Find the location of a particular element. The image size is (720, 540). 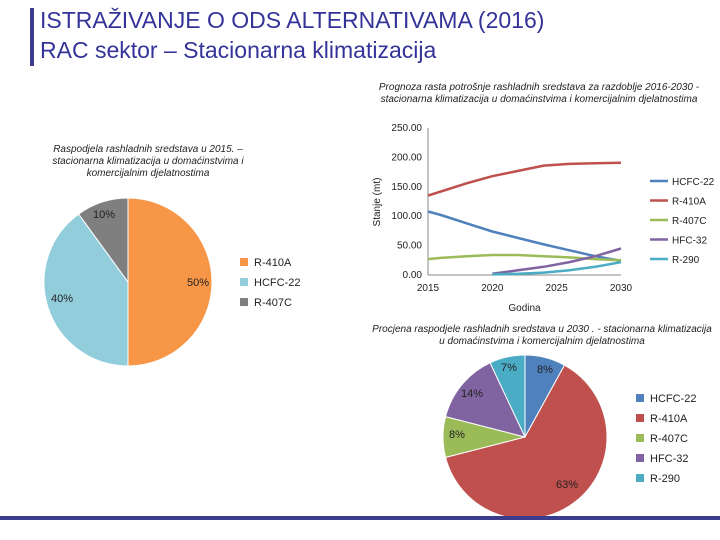

pie-2015-legend-label-r-410a: R-410A is located at coordinates (273, 263).